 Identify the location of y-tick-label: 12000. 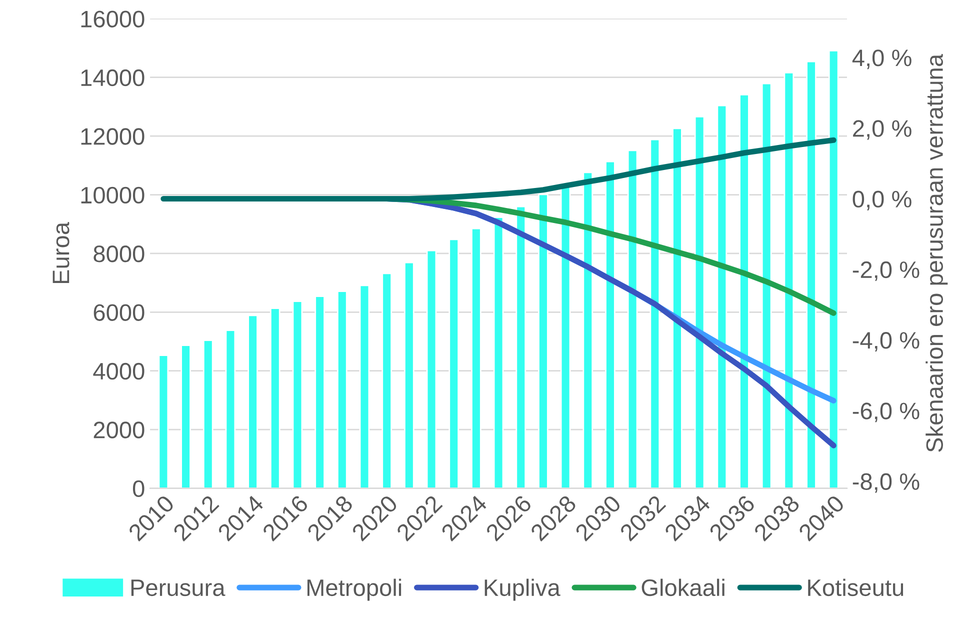
(112, 136).